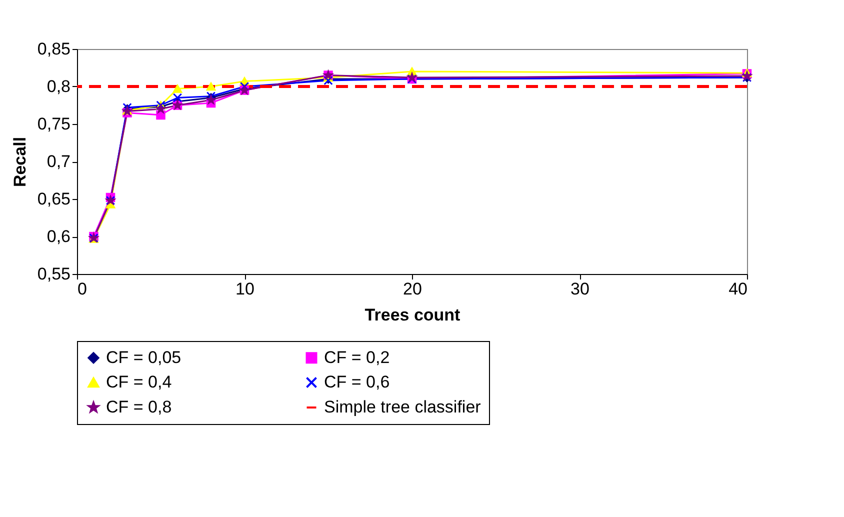 The width and height of the screenshot is (844, 517). I want to click on y-tick-label: 0,75, so click(53, 124).